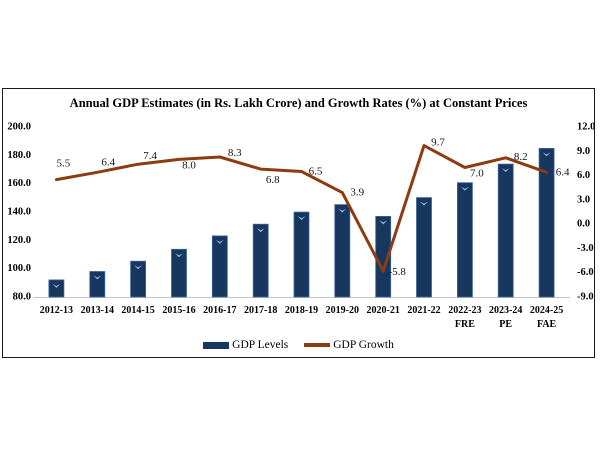  I want to click on left-axis-tick: 200.0, so click(19, 127).